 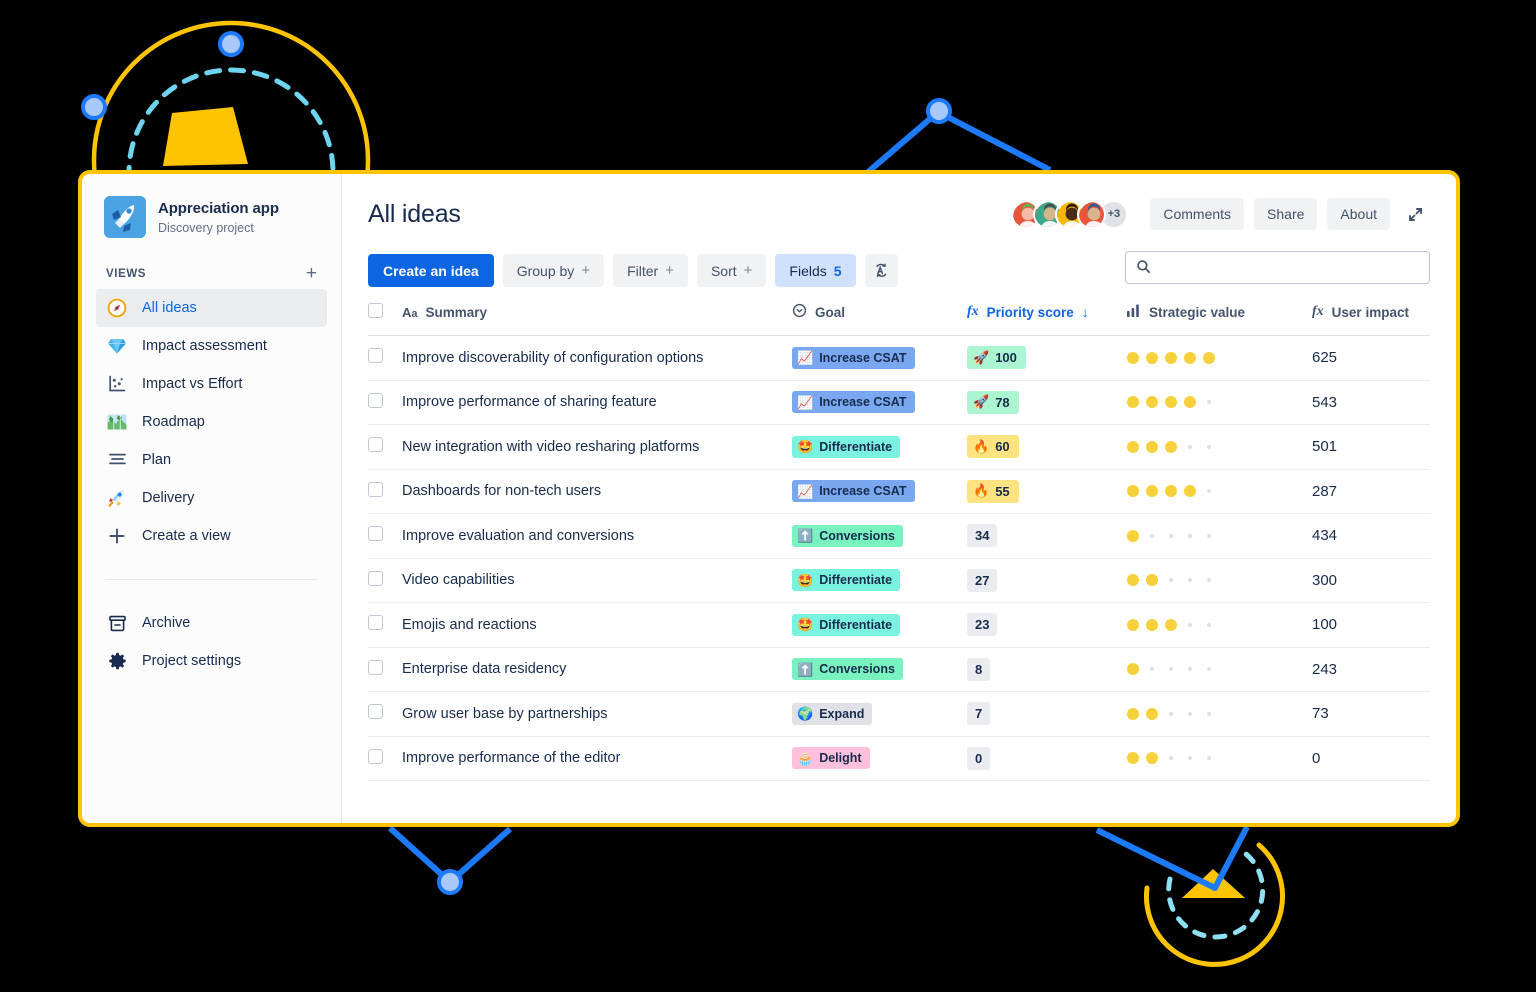 I want to click on row-summary-cell: Improve performance of sharing feature, so click(x=597, y=402).